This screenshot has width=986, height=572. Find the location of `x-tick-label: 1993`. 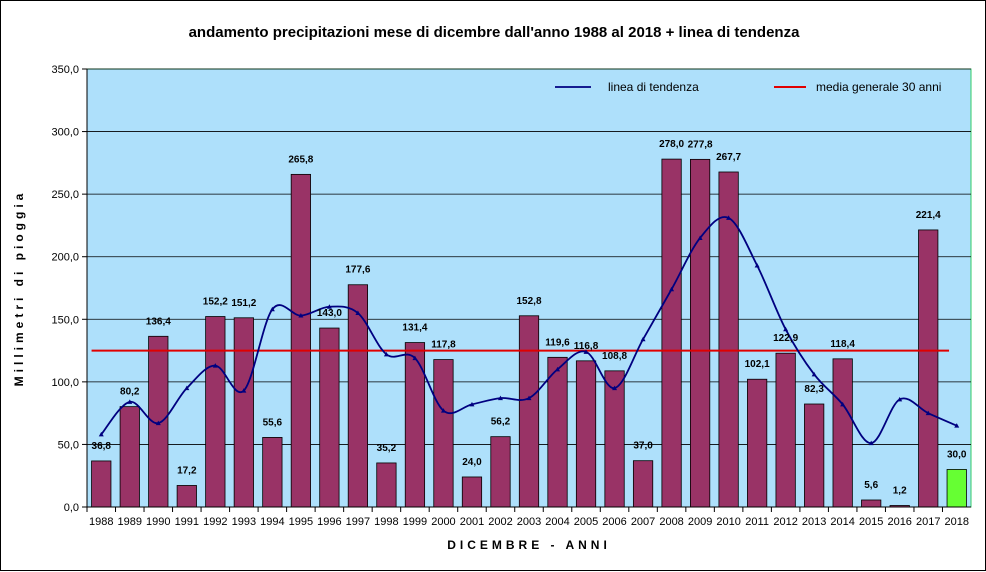

x-tick-label: 1993 is located at coordinates (244, 522).